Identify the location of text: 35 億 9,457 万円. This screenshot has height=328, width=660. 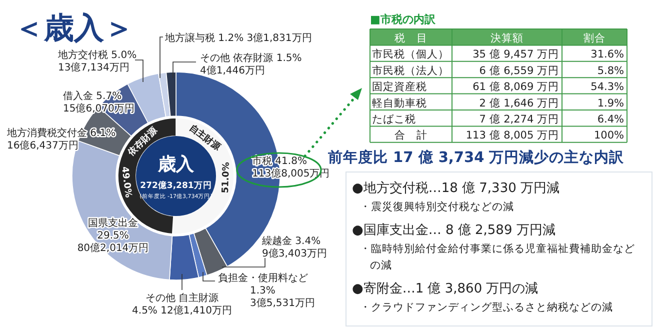
(515, 54).